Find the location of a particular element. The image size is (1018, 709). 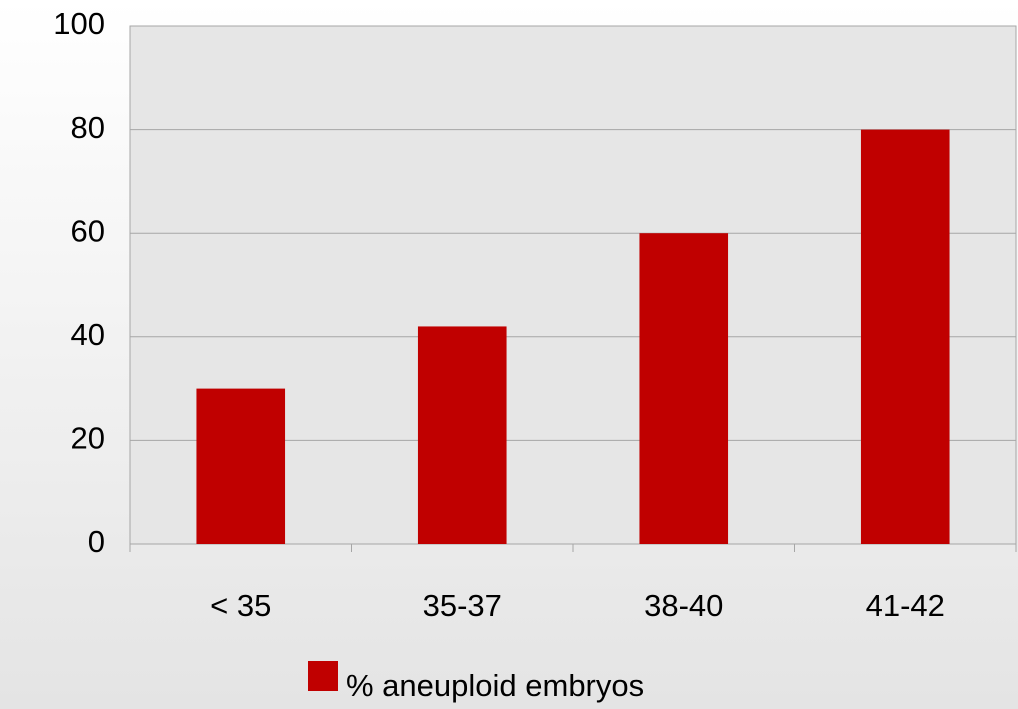

y-tick-label: 80 is located at coordinates (88, 127).